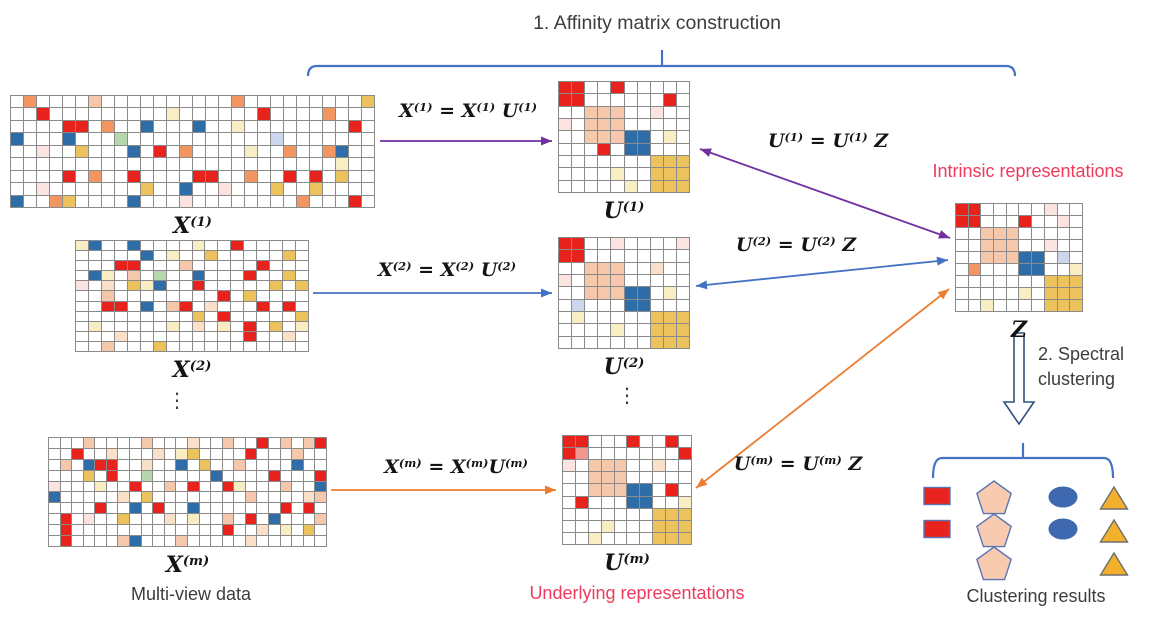 The image size is (1156, 631). What do you see at coordinates (944, 234) in the screenshot?
I see `arrowhead-u1-z-back` at bounding box center [944, 234].